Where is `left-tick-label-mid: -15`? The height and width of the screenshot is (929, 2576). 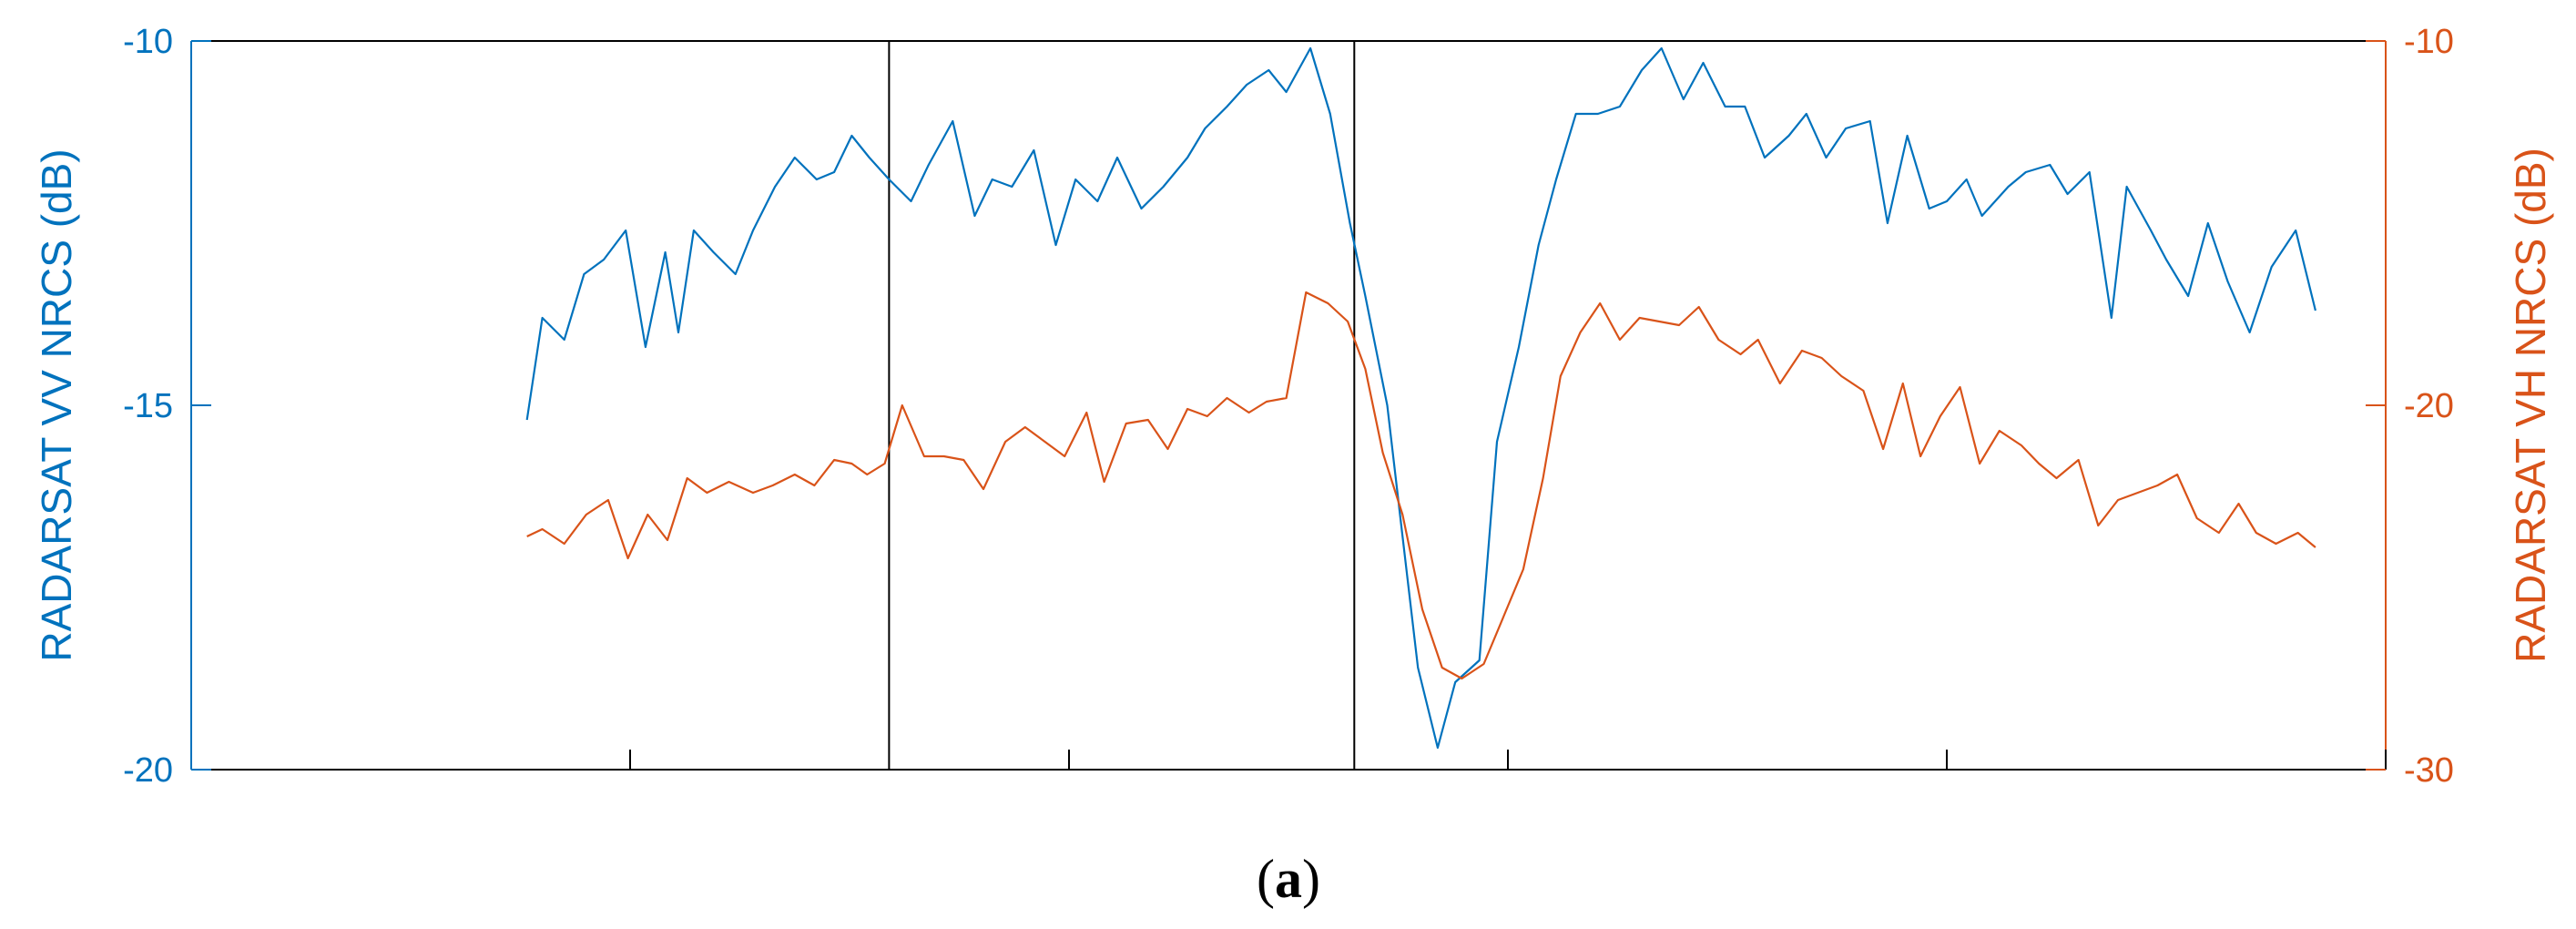 left-tick-label-mid: -15 is located at coordinates (148, 406).